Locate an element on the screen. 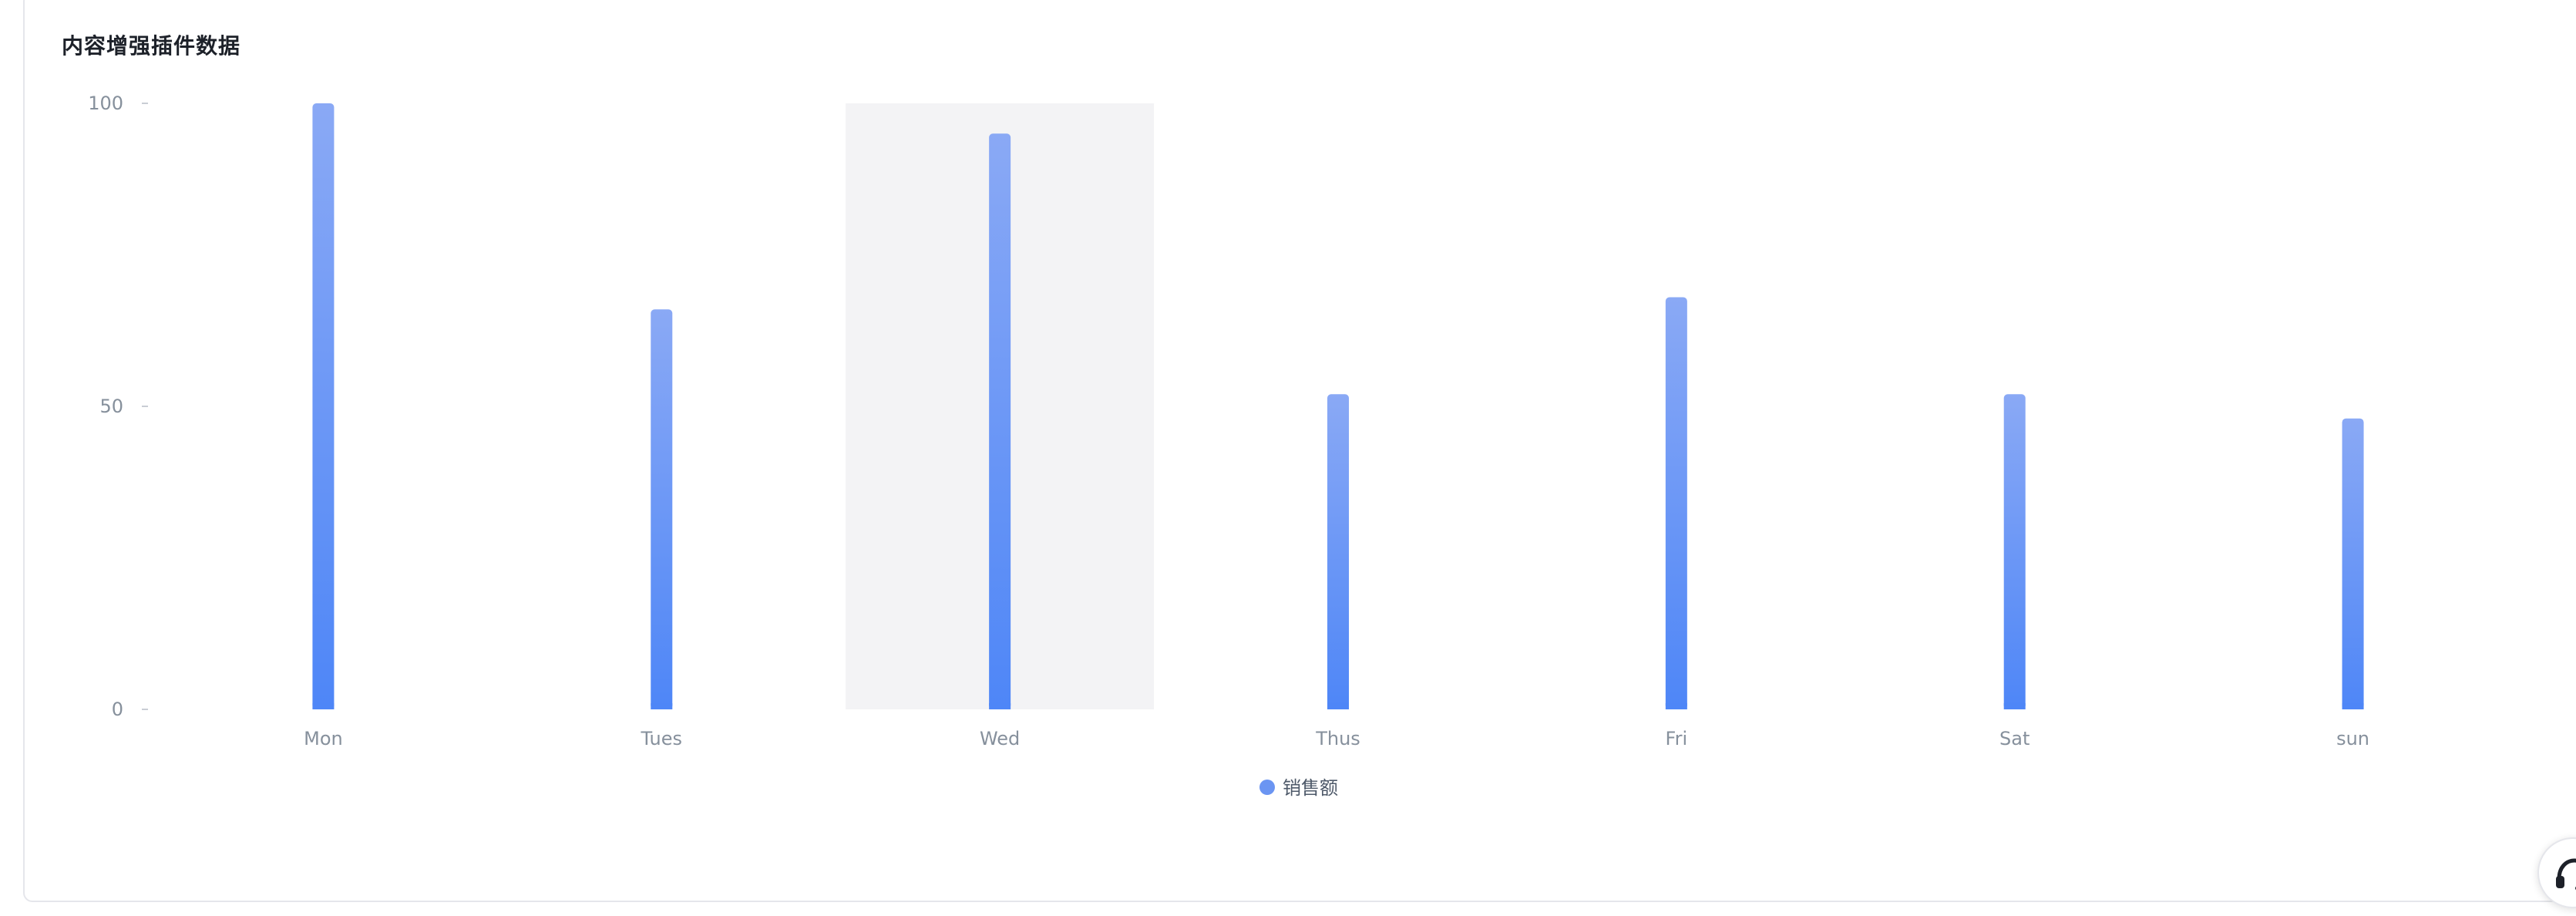 The image size is (2576, 916). y-tick-label: 100 is located at coordinates (105, 103).